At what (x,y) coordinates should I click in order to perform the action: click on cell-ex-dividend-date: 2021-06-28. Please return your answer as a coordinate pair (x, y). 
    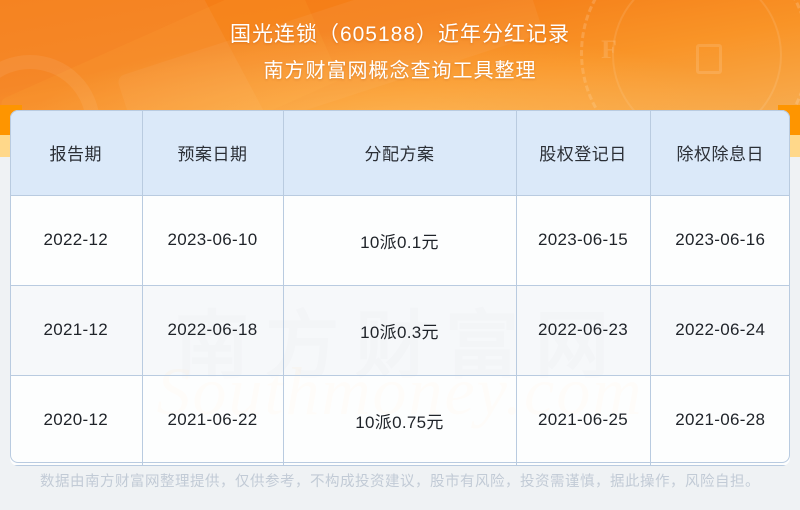
    Looking at the image, I should click on (720, 420).